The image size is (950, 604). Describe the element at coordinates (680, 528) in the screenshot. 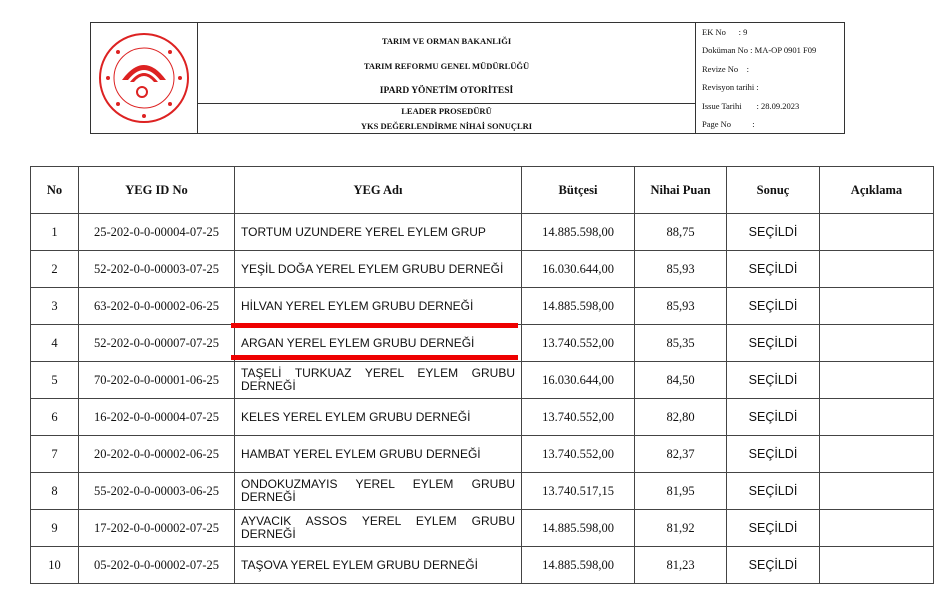

I see `cell-final-score: 81,92` at that location.